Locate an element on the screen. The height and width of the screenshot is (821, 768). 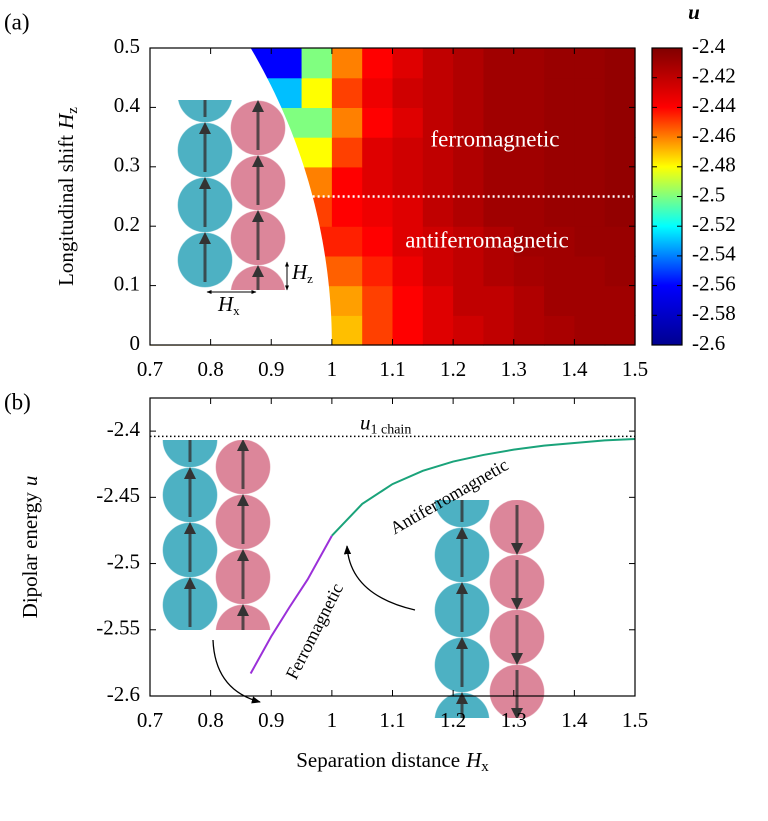
colorbar-tick-label: -2.5 is located at coordinates (708, 194).